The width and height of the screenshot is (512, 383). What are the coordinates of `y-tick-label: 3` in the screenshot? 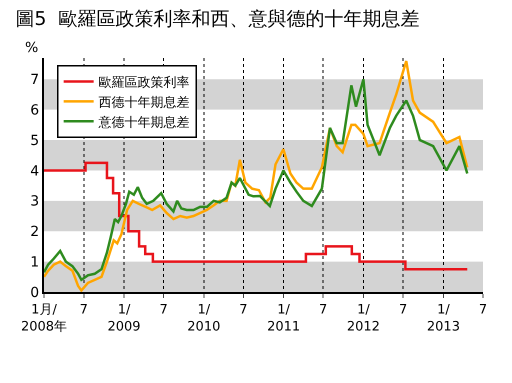 It's located at (35, 202).